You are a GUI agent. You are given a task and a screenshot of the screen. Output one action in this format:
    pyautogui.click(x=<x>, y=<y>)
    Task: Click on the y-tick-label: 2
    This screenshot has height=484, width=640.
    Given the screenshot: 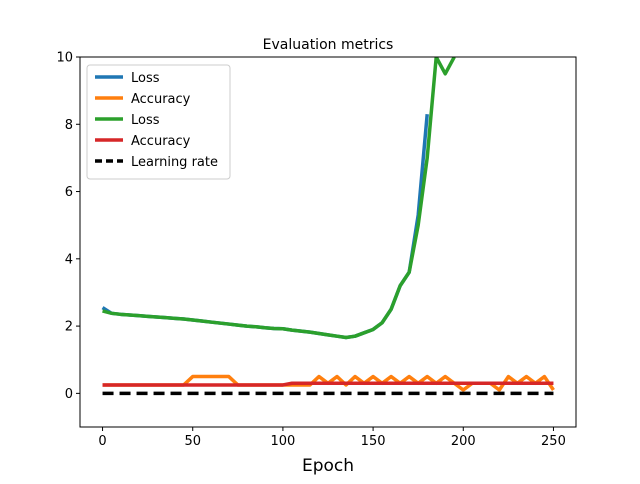 What is the action you would take?
    pyautogui.click(x=69, y=327)
    